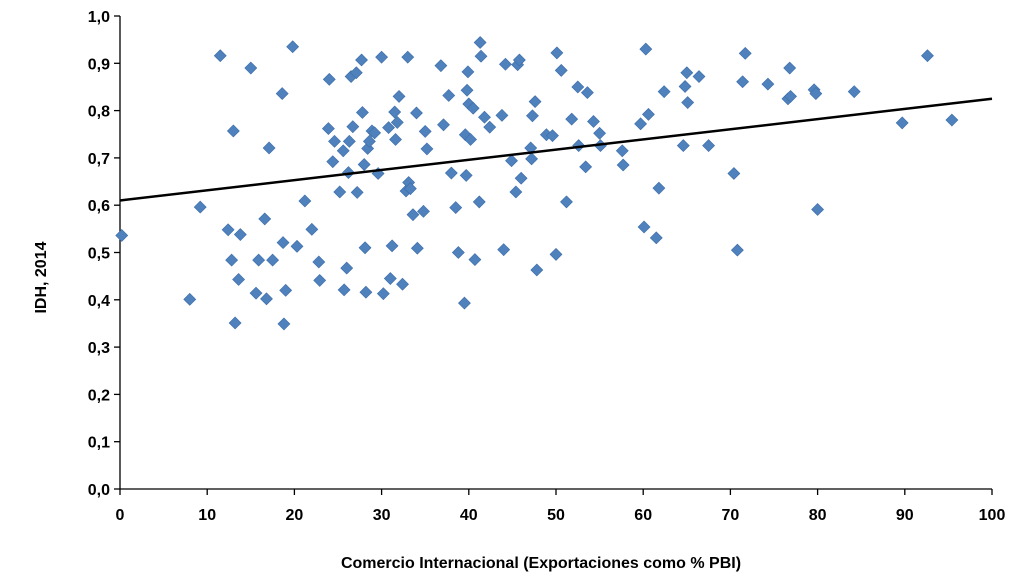 The height and width of the screenshot is (575, 1011). I want to click on y-tick-label: 0,9, so click(99, 64).